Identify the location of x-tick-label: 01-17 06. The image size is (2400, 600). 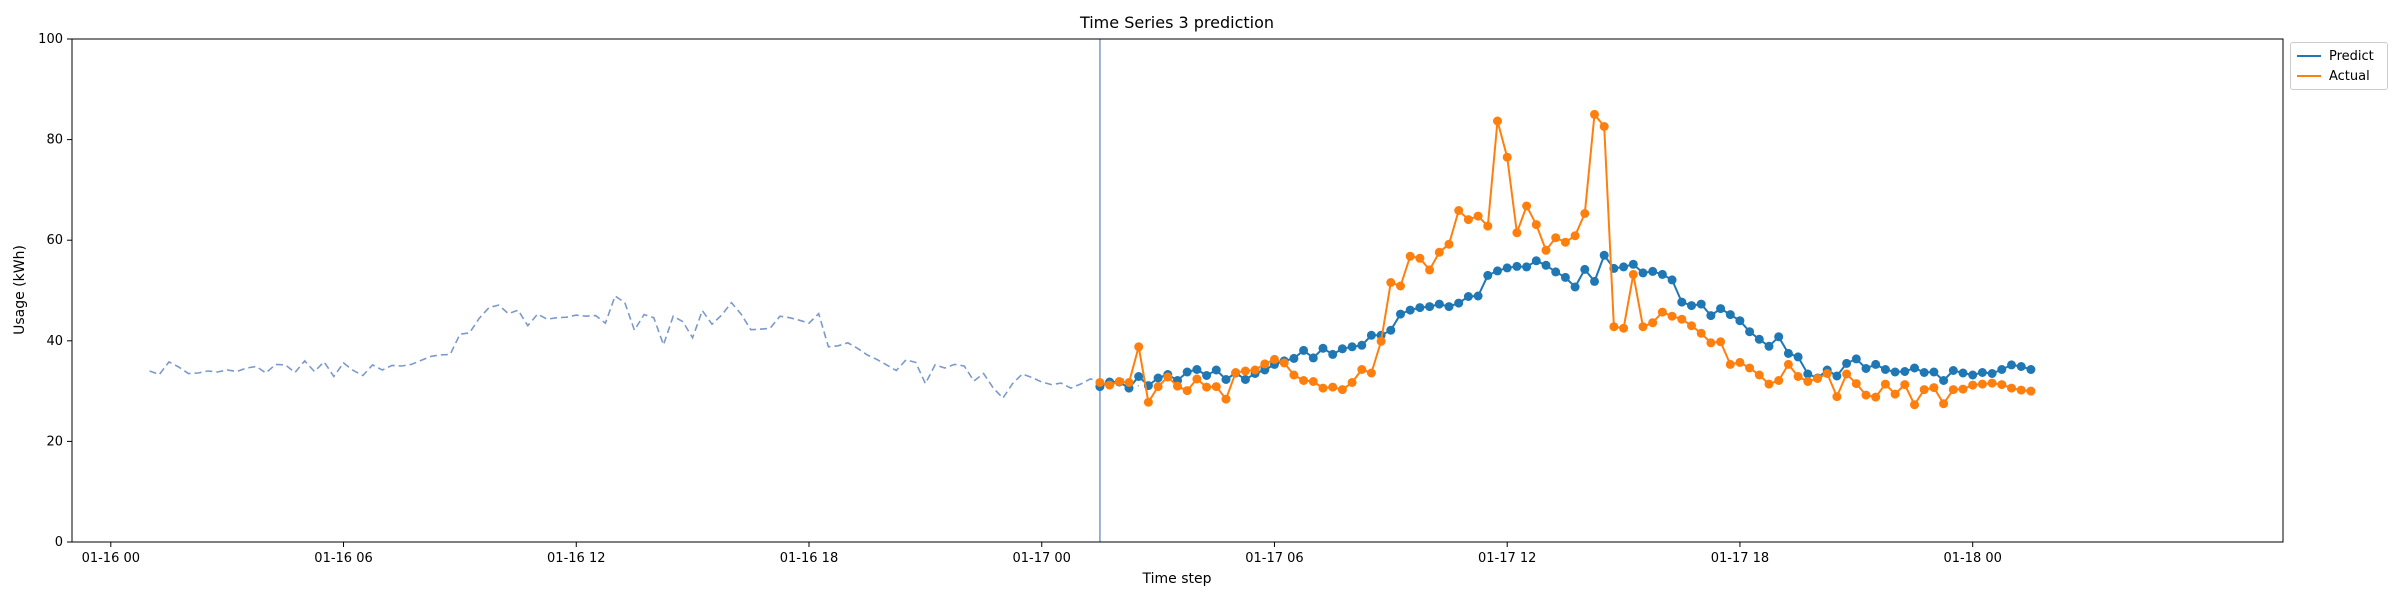
(1274, 558).